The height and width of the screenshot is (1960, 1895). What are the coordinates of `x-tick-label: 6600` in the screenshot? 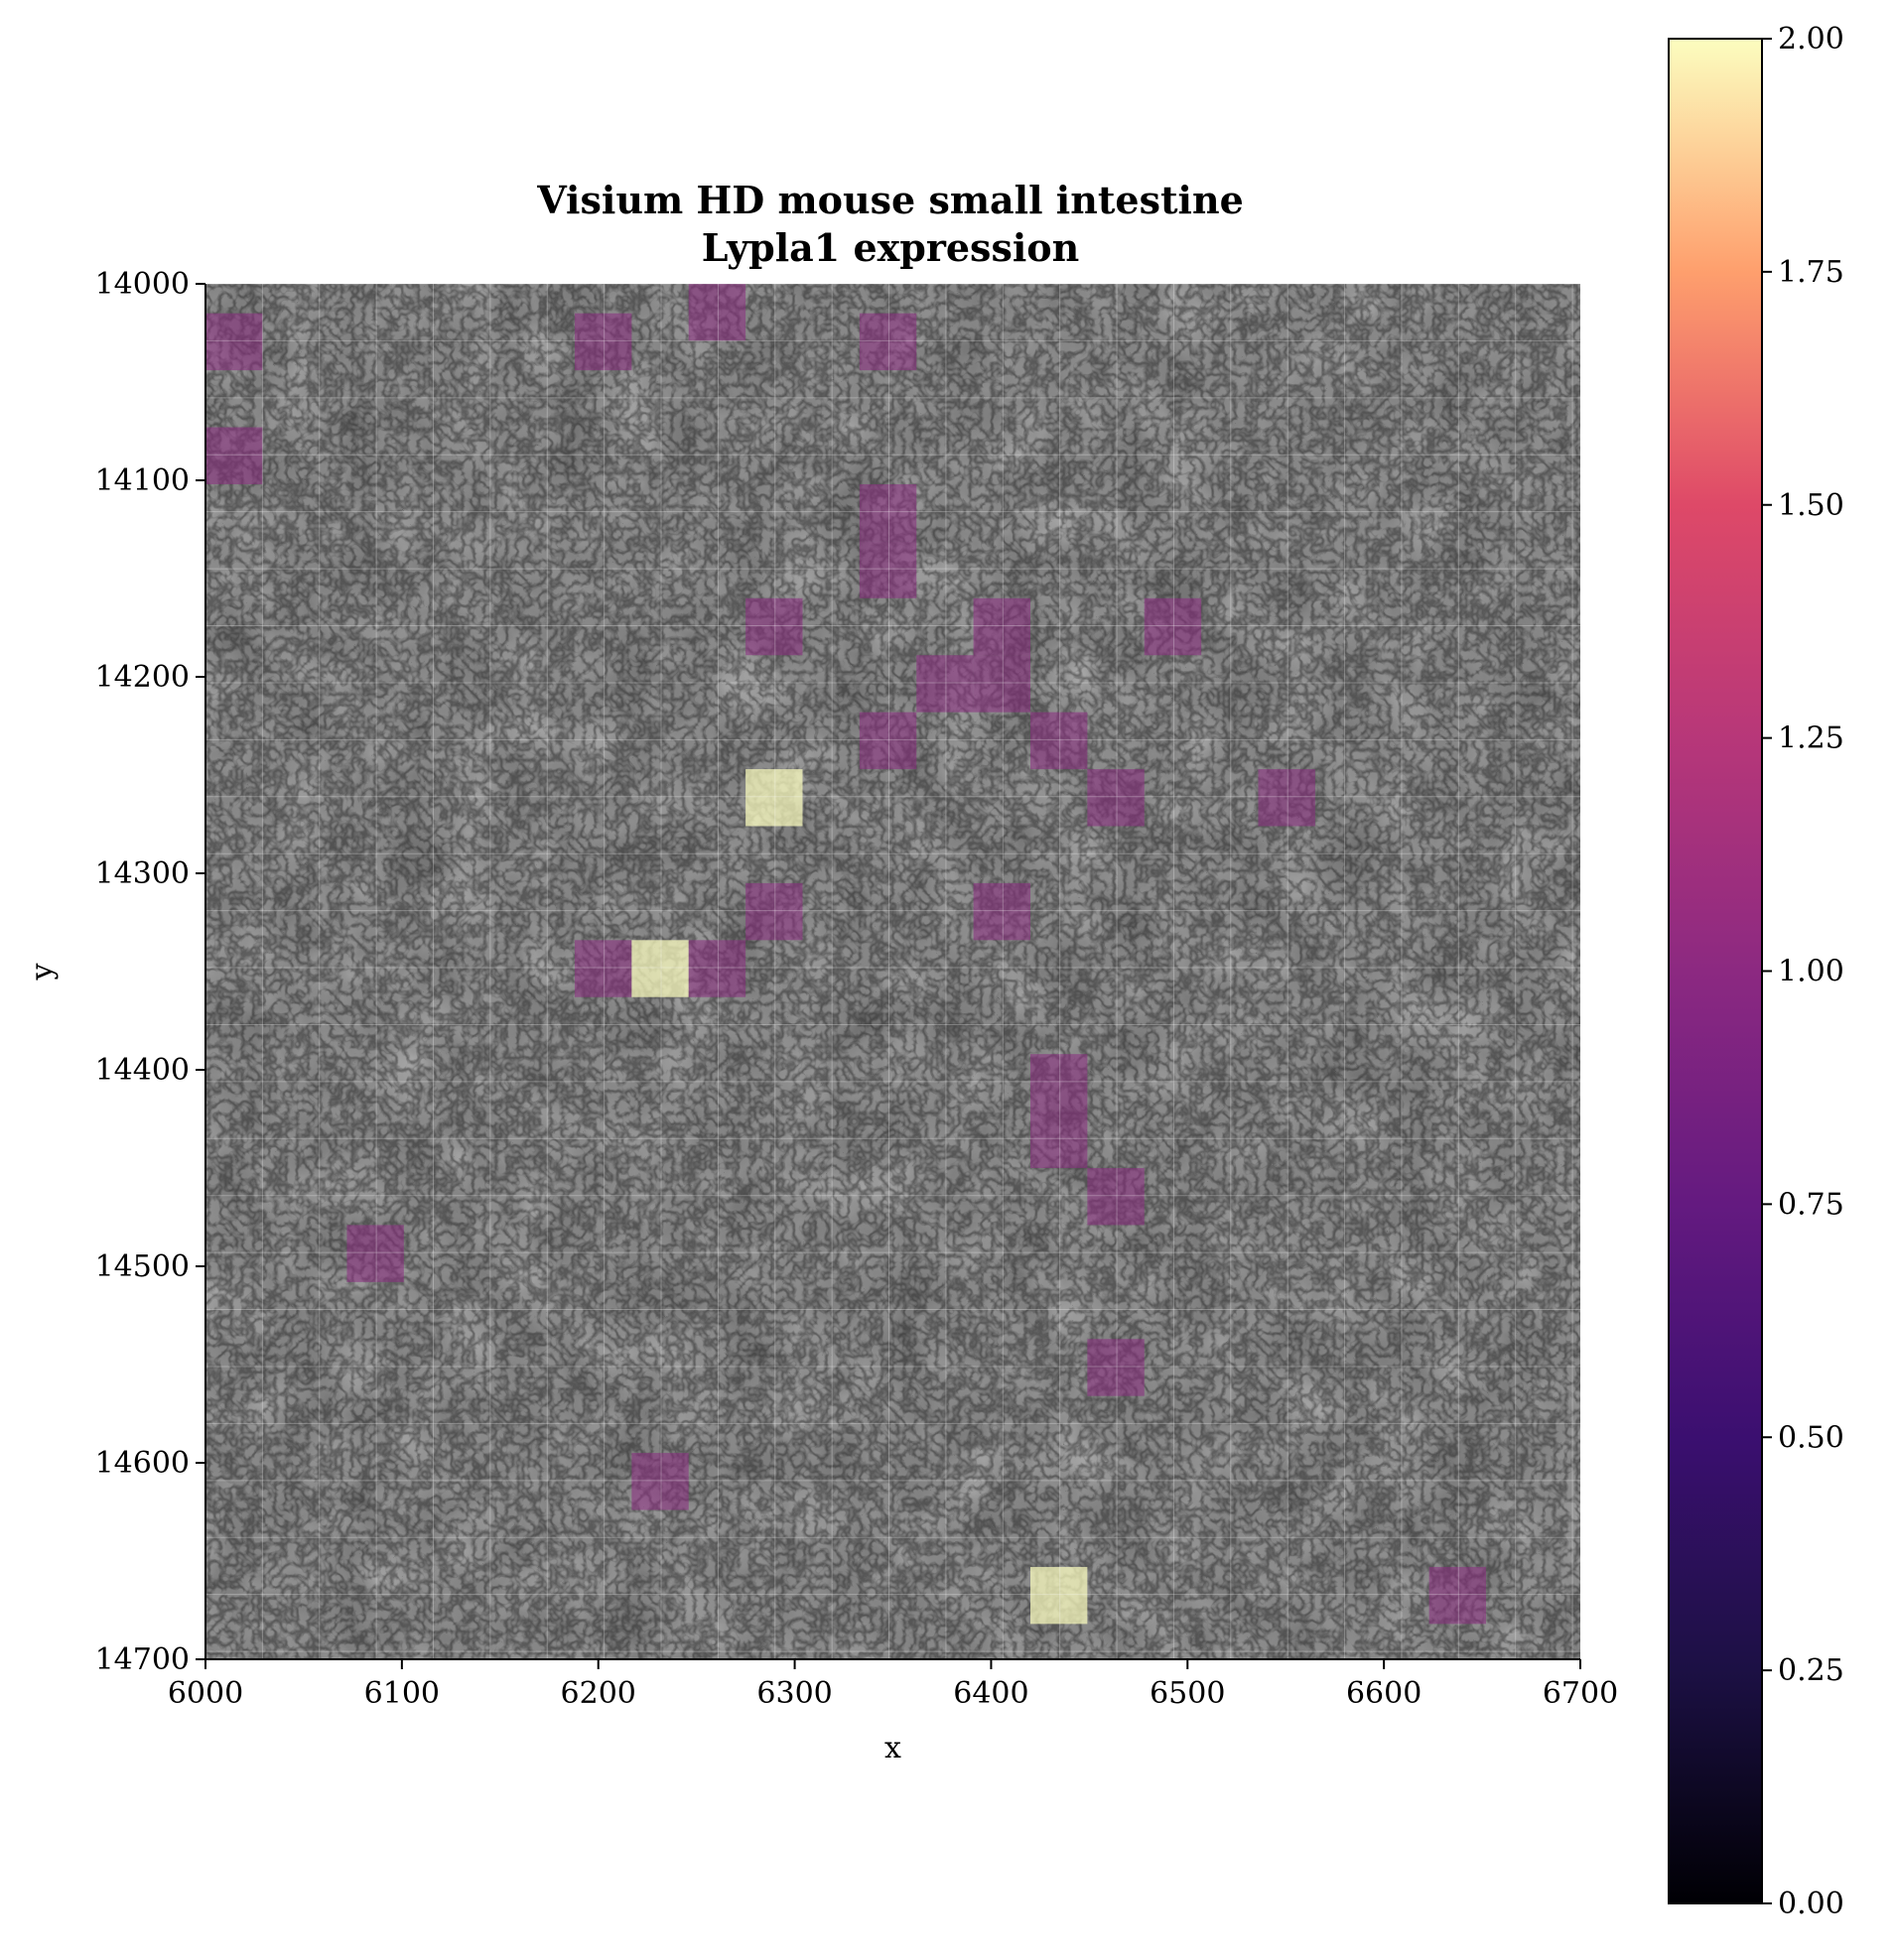 It's located at (1384, 1693).